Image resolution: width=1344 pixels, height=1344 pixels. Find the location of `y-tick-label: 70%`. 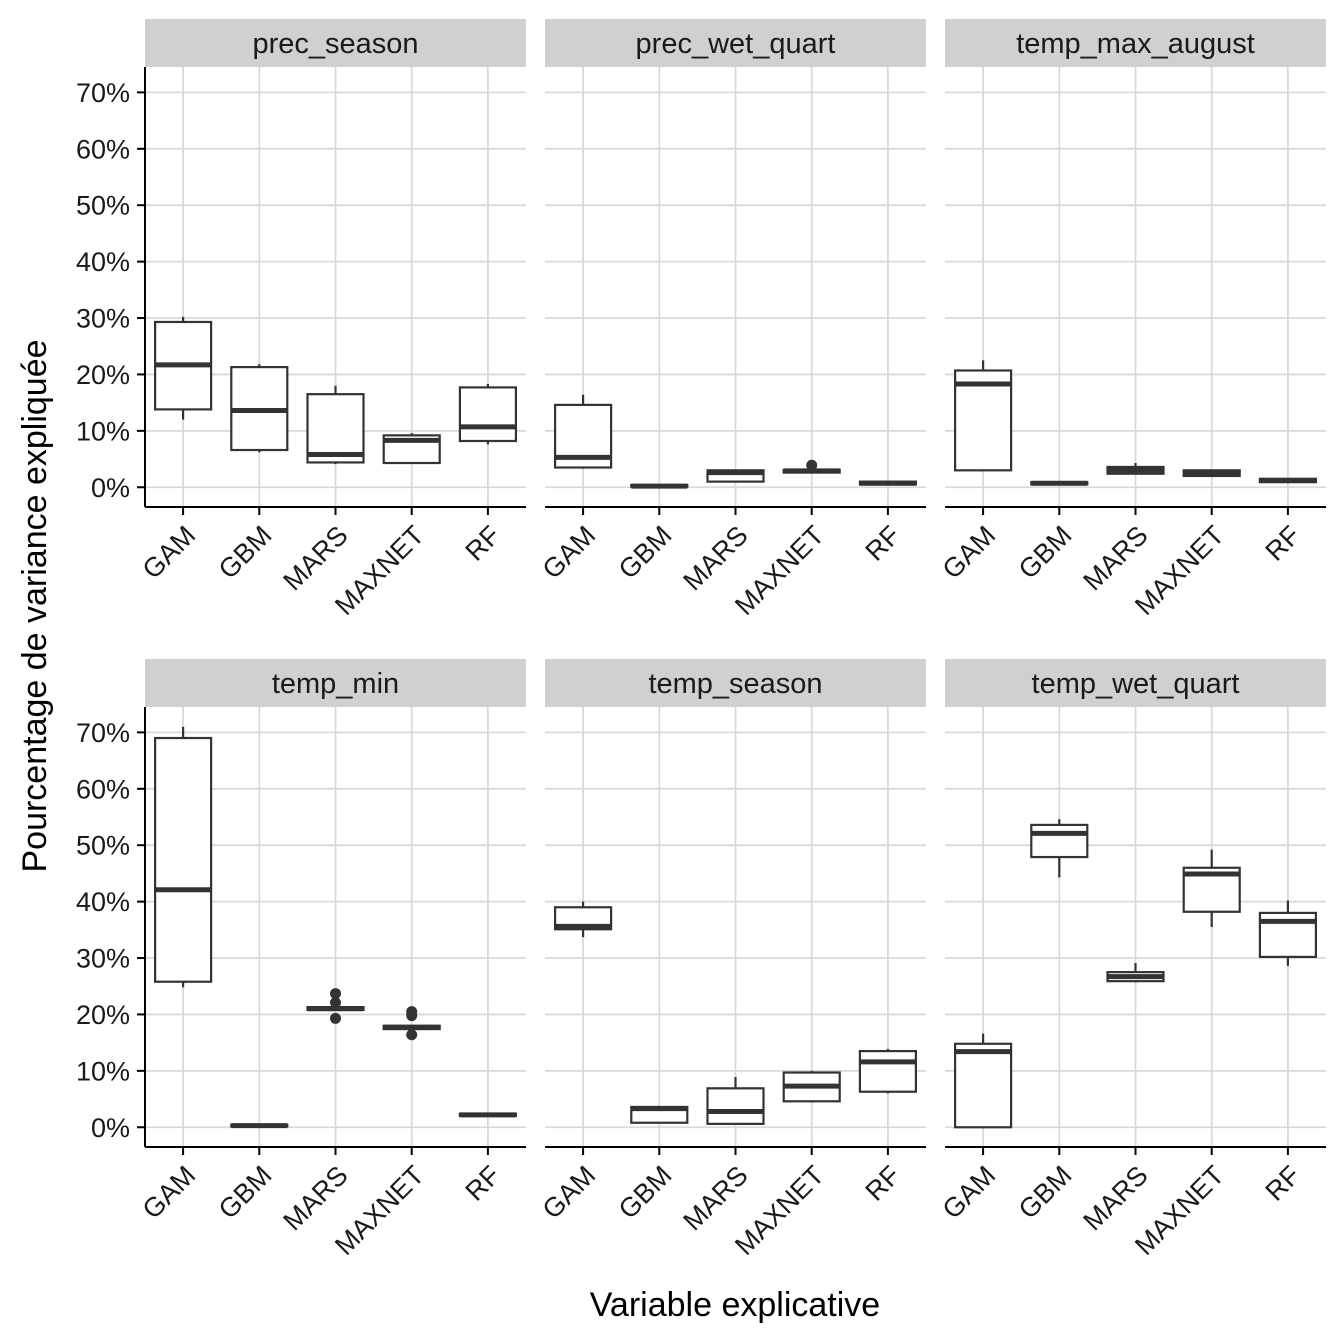

y-tick-label: 70% is located at coordinates (103, 733).